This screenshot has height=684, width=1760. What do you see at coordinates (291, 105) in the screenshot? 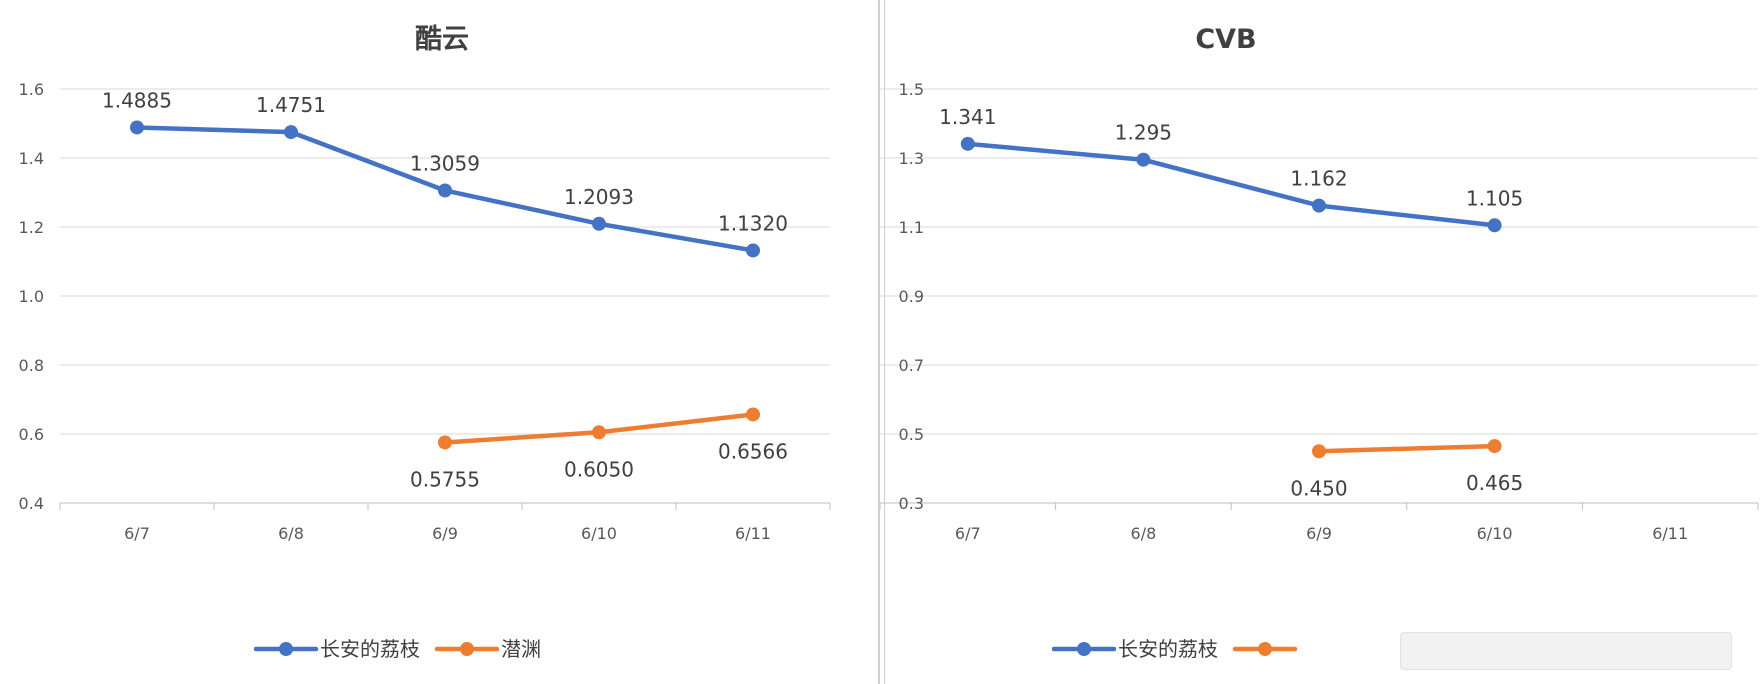
I see `data-label: 1.4751` at bounding box center [291, 105].